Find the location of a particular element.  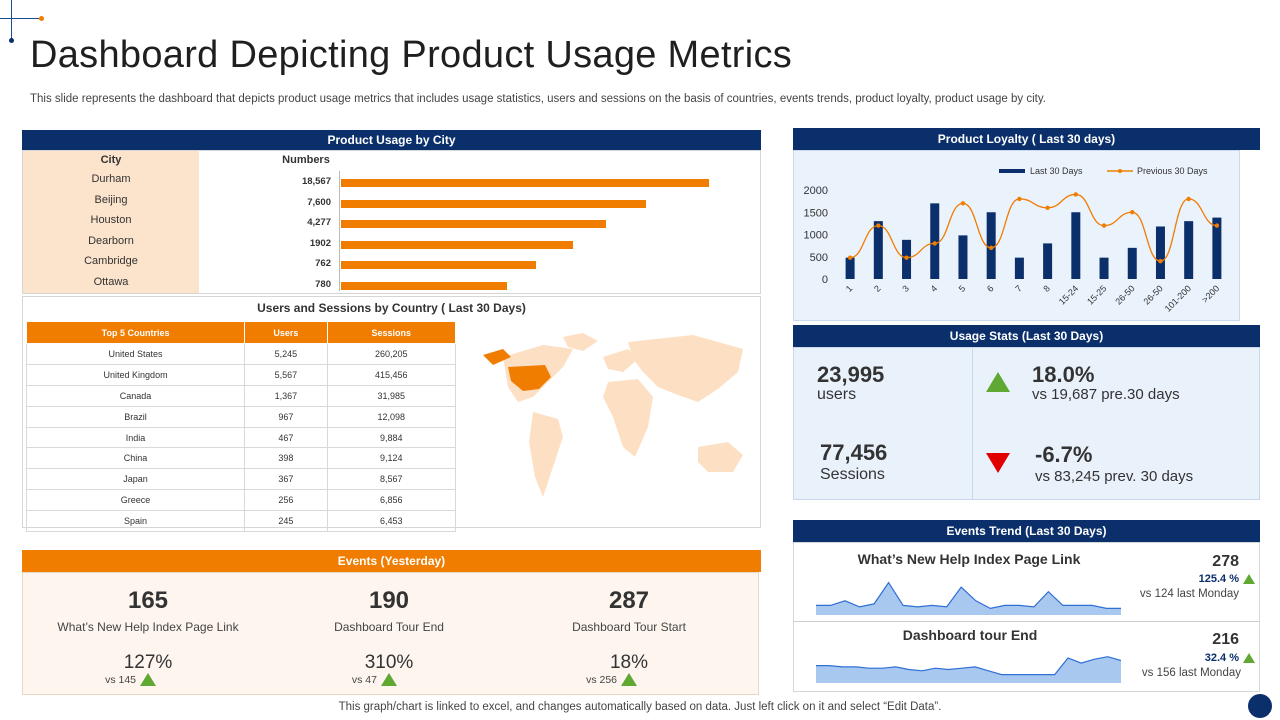

map-africa is located at coordinates (628, 418).